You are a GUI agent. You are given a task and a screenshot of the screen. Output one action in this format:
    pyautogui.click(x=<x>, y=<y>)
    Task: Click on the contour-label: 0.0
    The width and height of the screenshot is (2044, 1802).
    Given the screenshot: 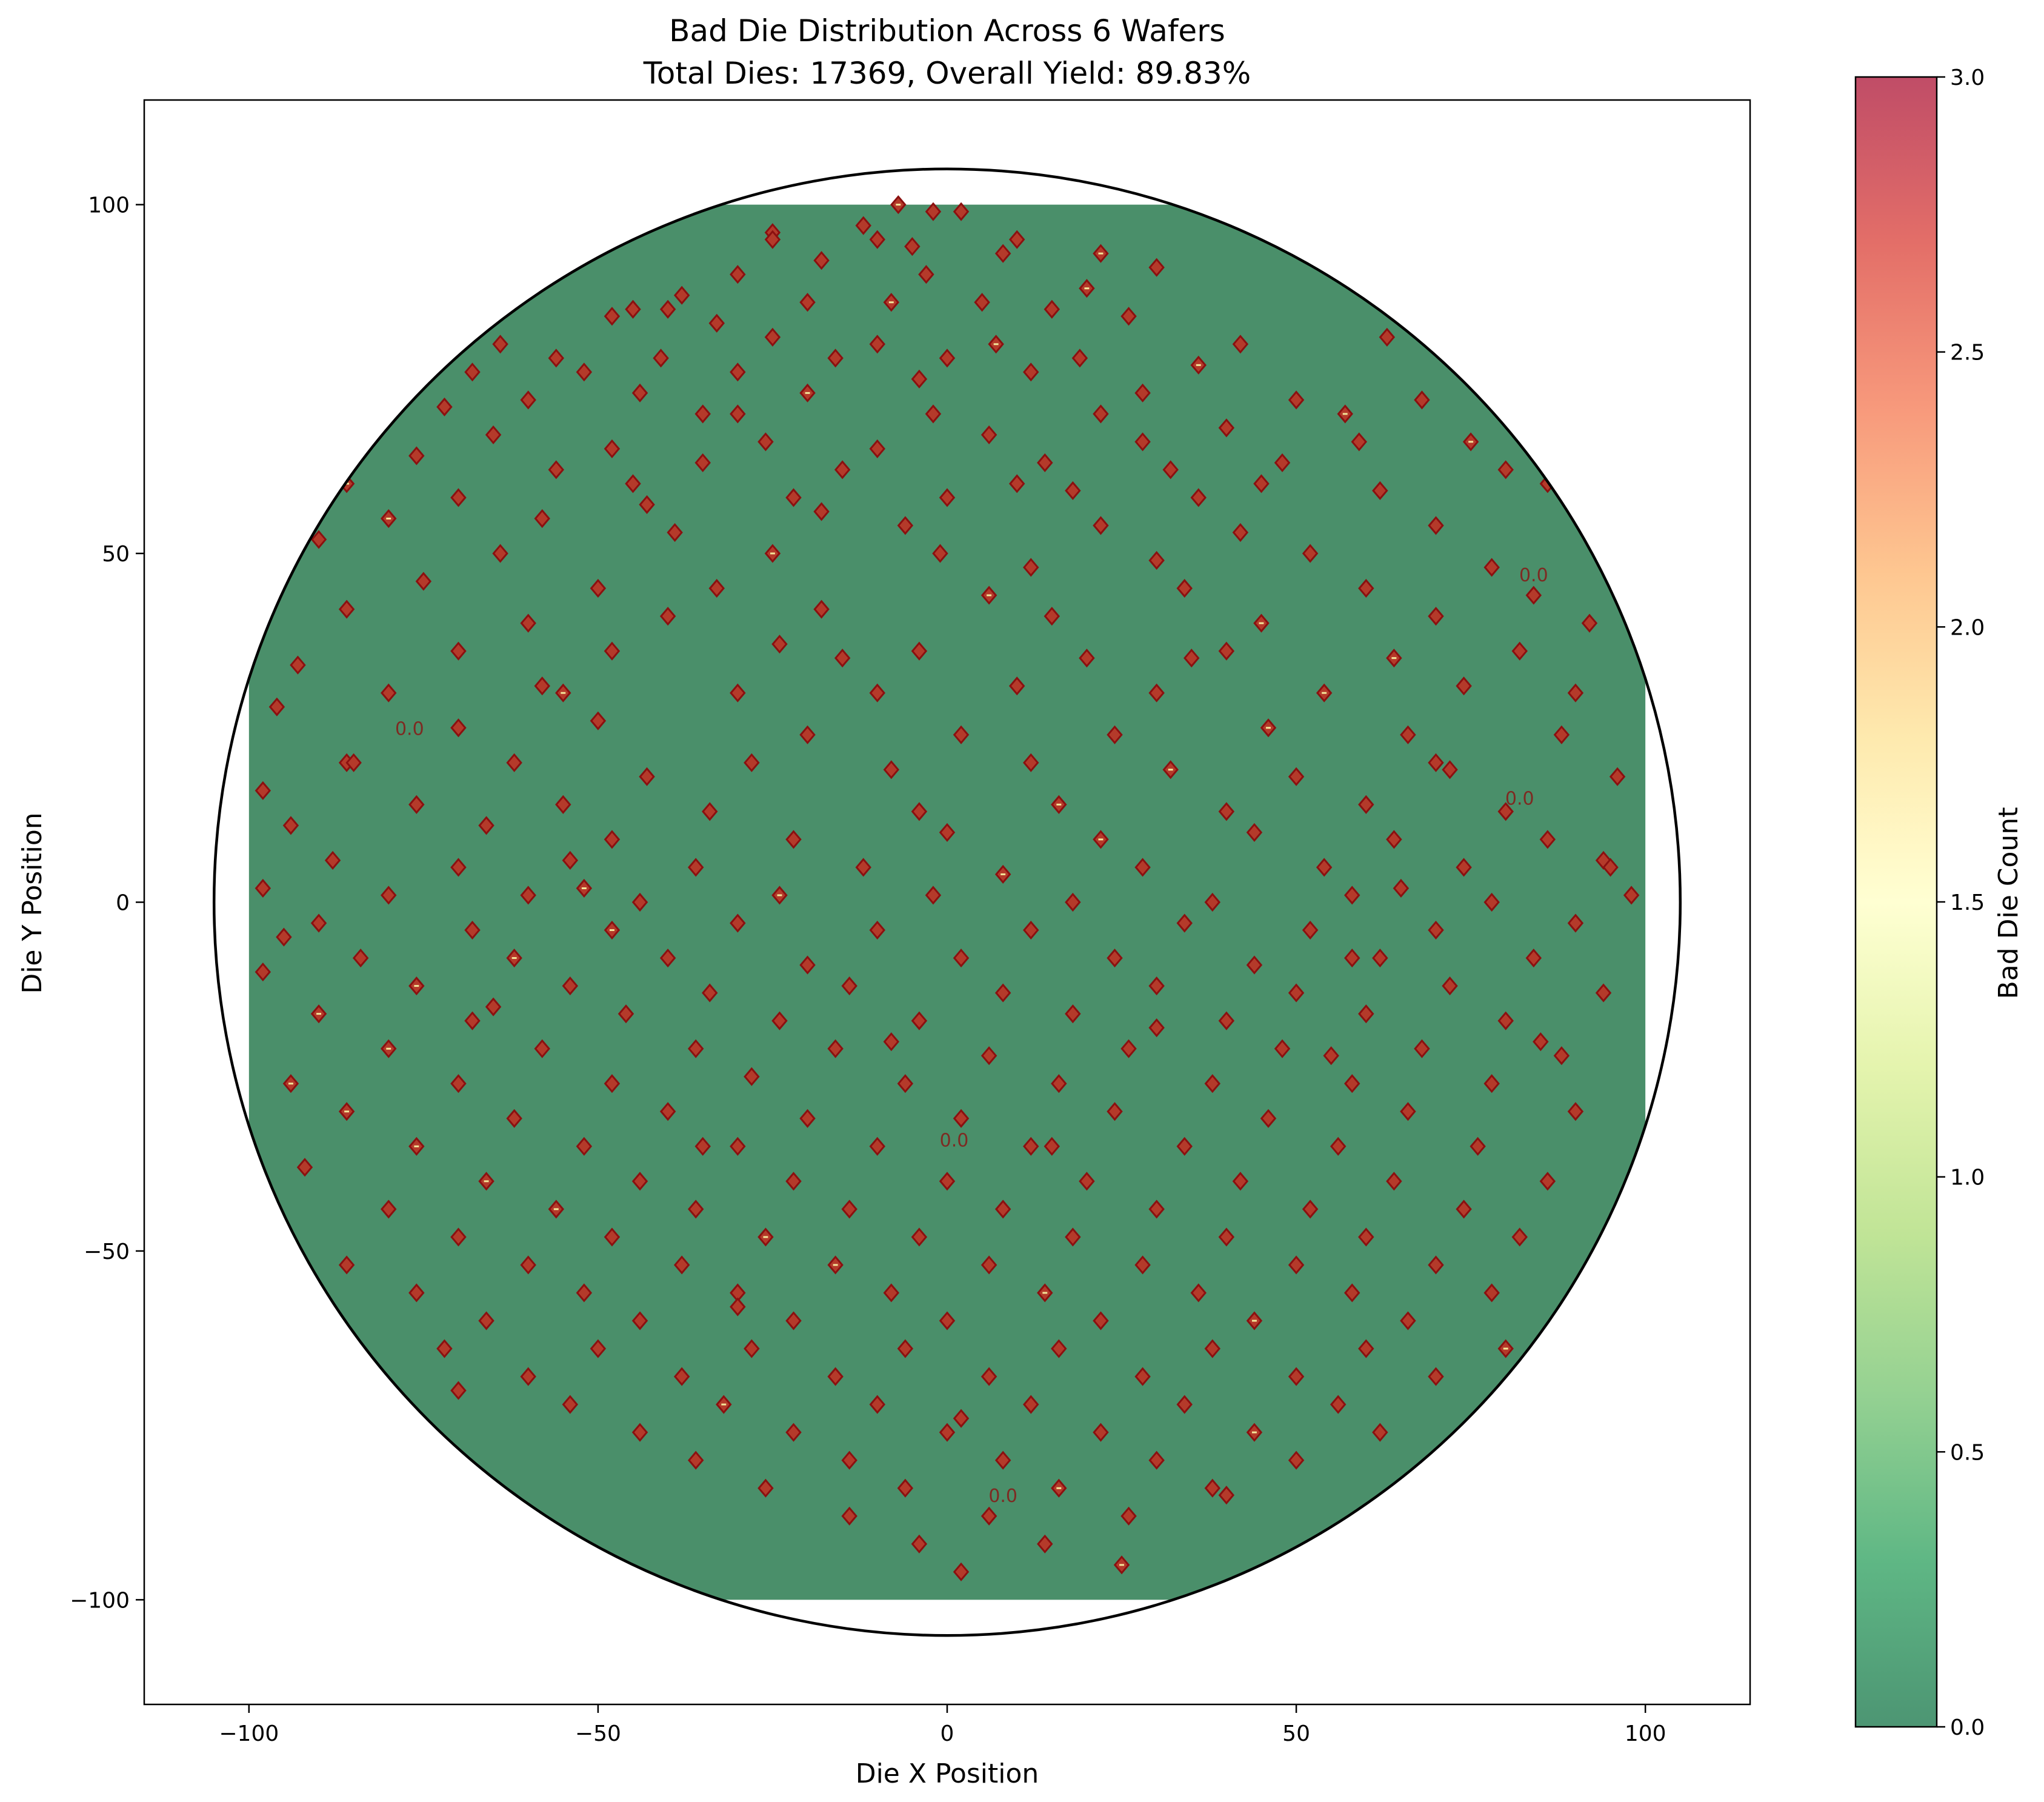 What is the action you would take?
    pyautogui.click(x=1519, y=798)
    